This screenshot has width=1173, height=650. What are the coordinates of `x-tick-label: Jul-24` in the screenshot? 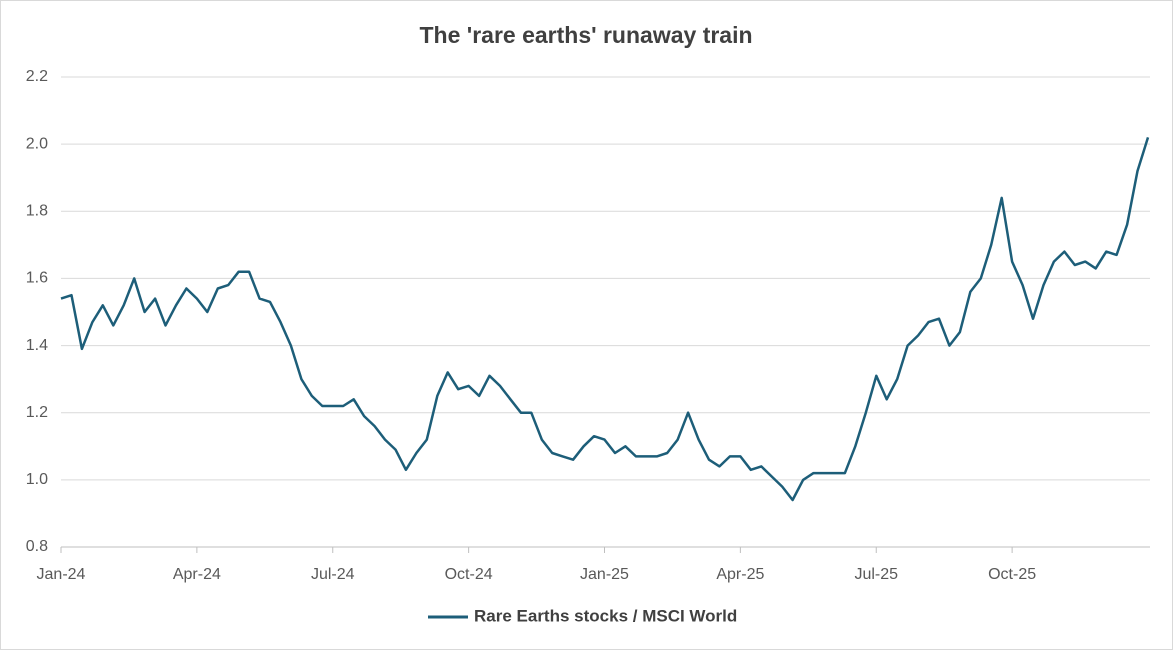 It's located at (333, 574).